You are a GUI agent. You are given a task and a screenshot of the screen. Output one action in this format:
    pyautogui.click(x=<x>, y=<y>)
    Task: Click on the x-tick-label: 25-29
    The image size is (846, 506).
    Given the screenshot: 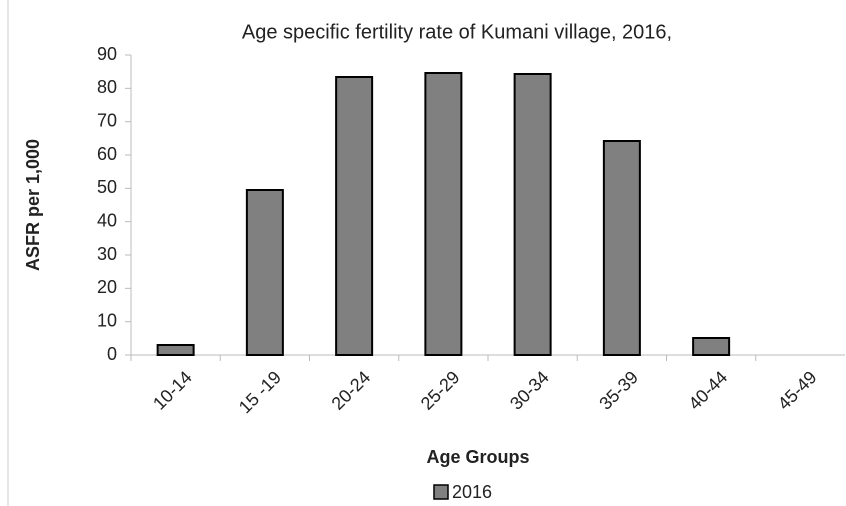 What is the action you would take?
    pyautogui.click(x=440, y=390)
    